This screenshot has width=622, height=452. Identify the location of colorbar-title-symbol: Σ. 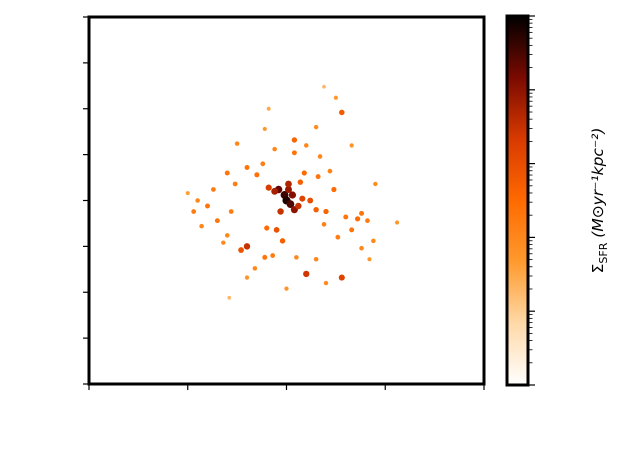
(598, 269).